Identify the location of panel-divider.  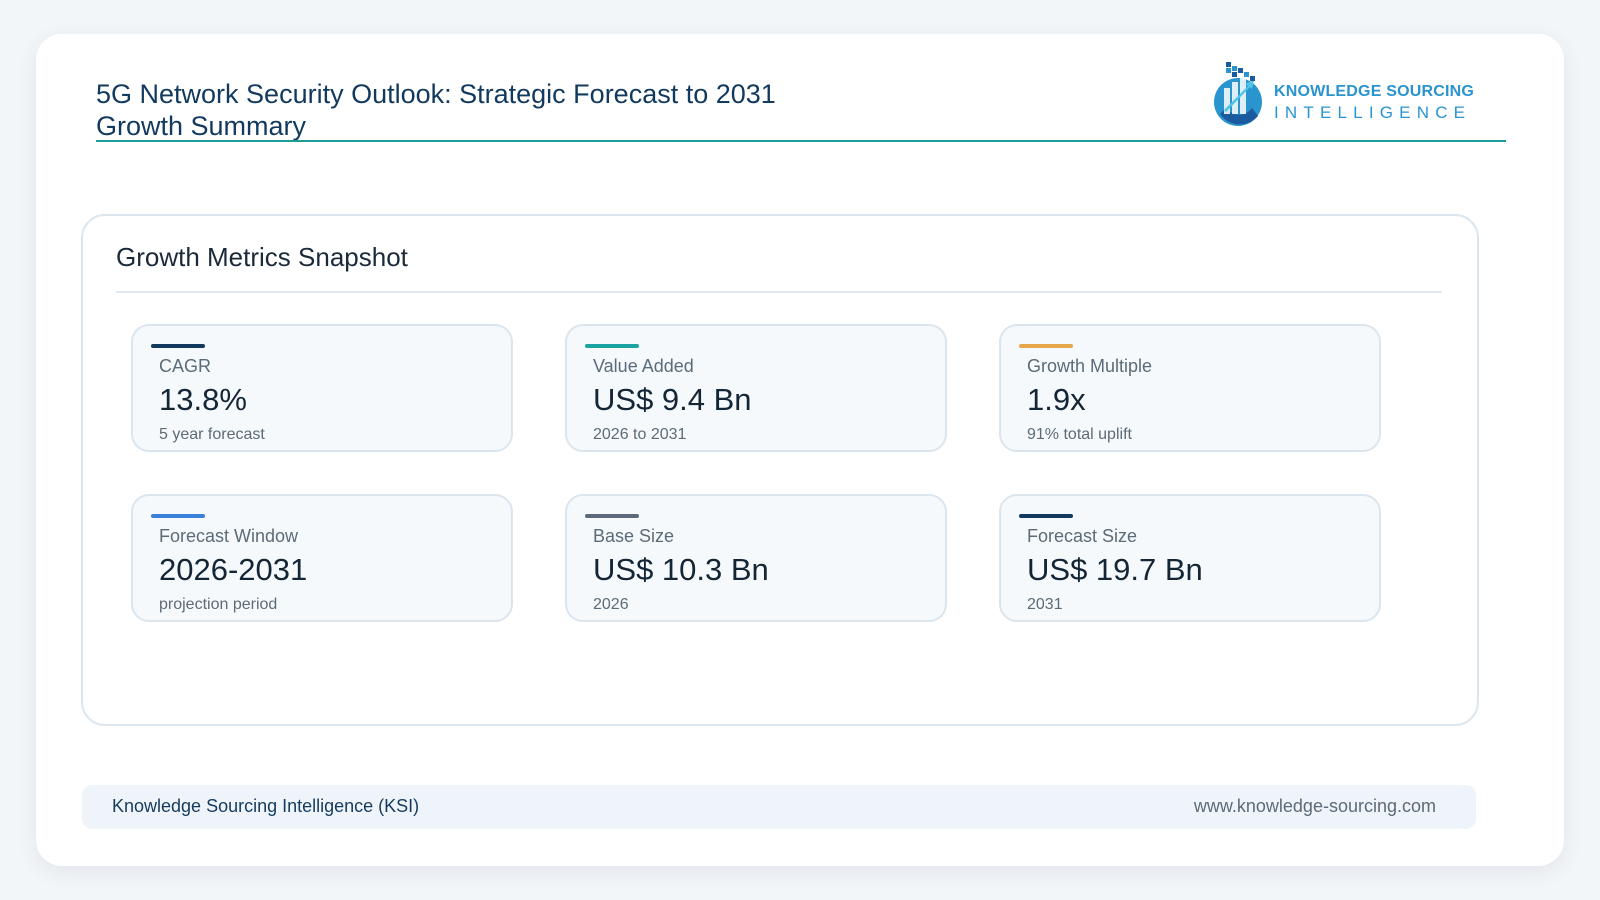
(779, 292).